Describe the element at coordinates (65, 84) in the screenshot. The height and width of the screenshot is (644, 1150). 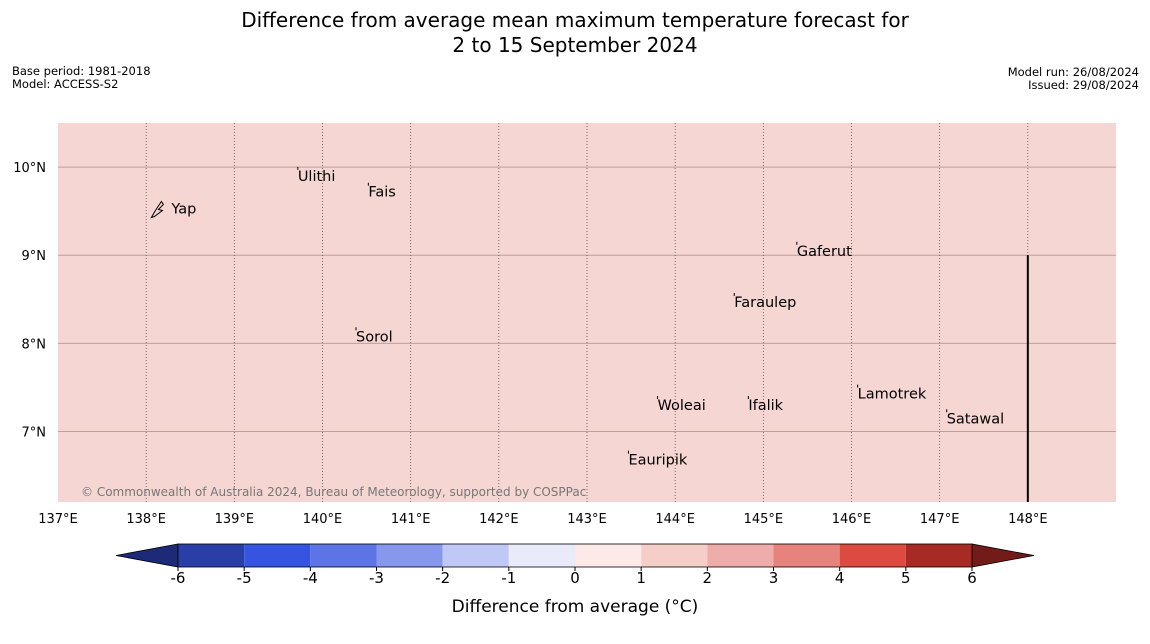
I see `model-text: Model: ACCESS-S2` at that location.